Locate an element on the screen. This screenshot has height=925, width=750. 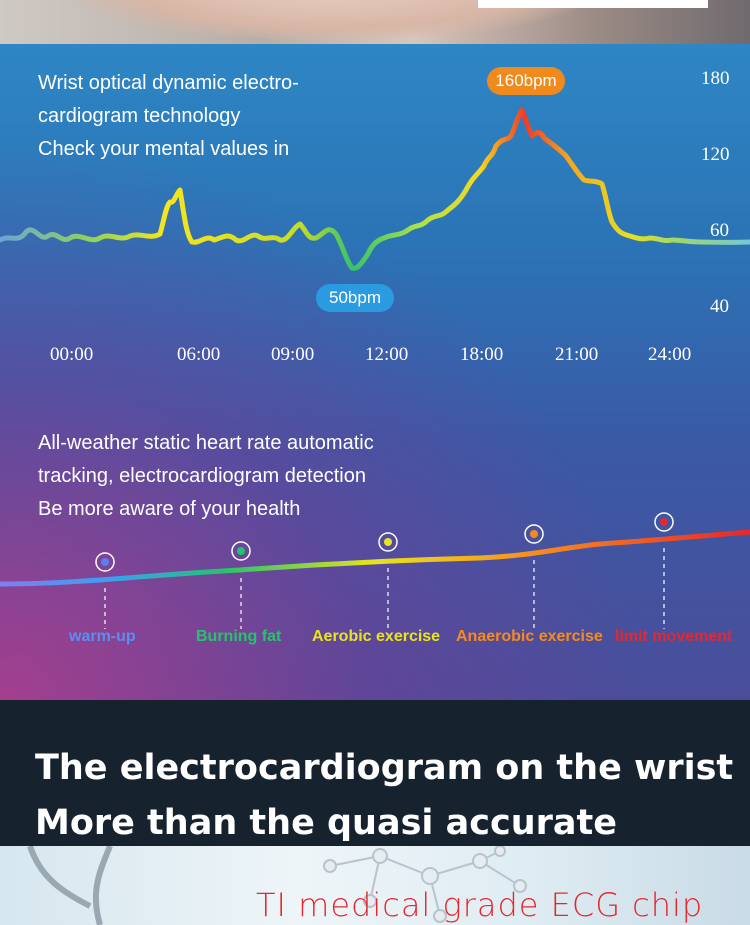
y-tick-label: 120 is located at coordinates (715, 154).